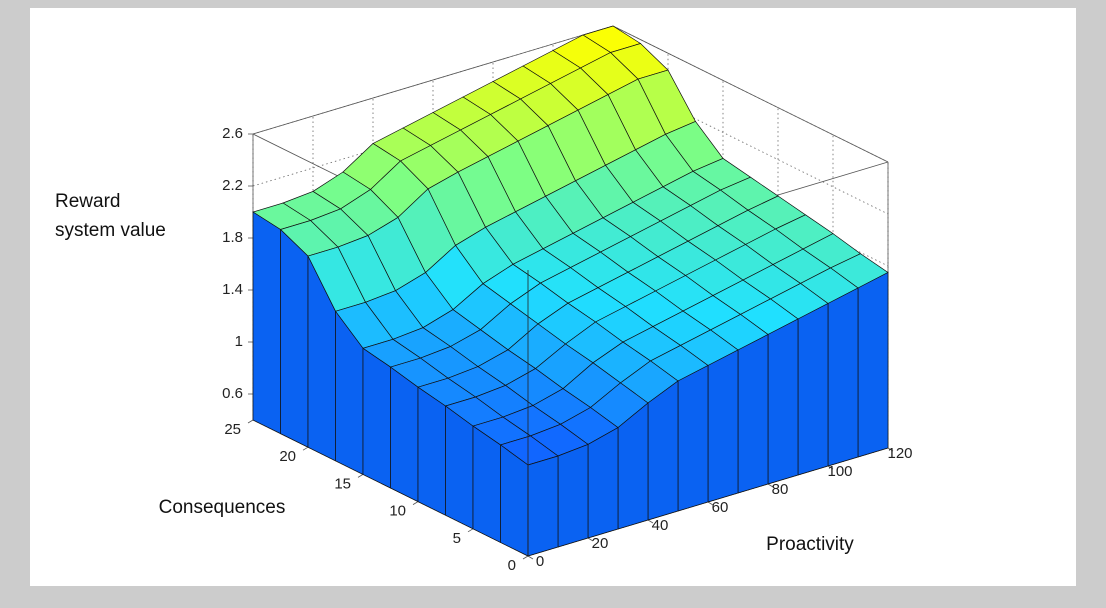 Image resolution: width=1106 pixels, height=608 pixels. I want to click on y-tick-label: 10, so click(397, 511).